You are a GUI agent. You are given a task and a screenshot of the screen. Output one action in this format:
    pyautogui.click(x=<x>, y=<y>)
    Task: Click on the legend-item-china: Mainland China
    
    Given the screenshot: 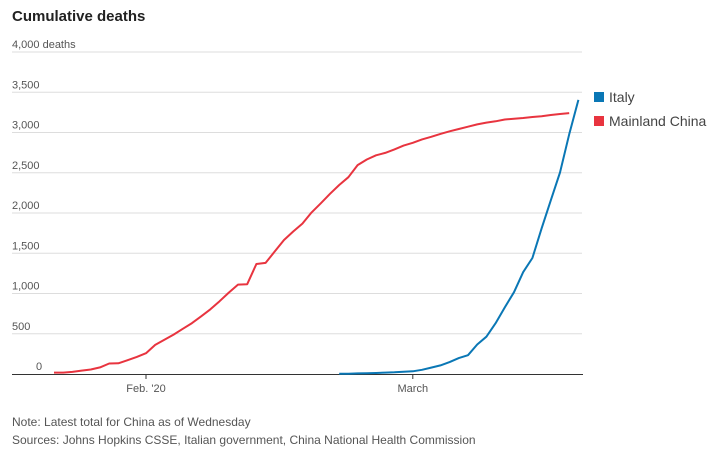 What is the action you would take?
    pyautogui.click(x=650, y=121)
    